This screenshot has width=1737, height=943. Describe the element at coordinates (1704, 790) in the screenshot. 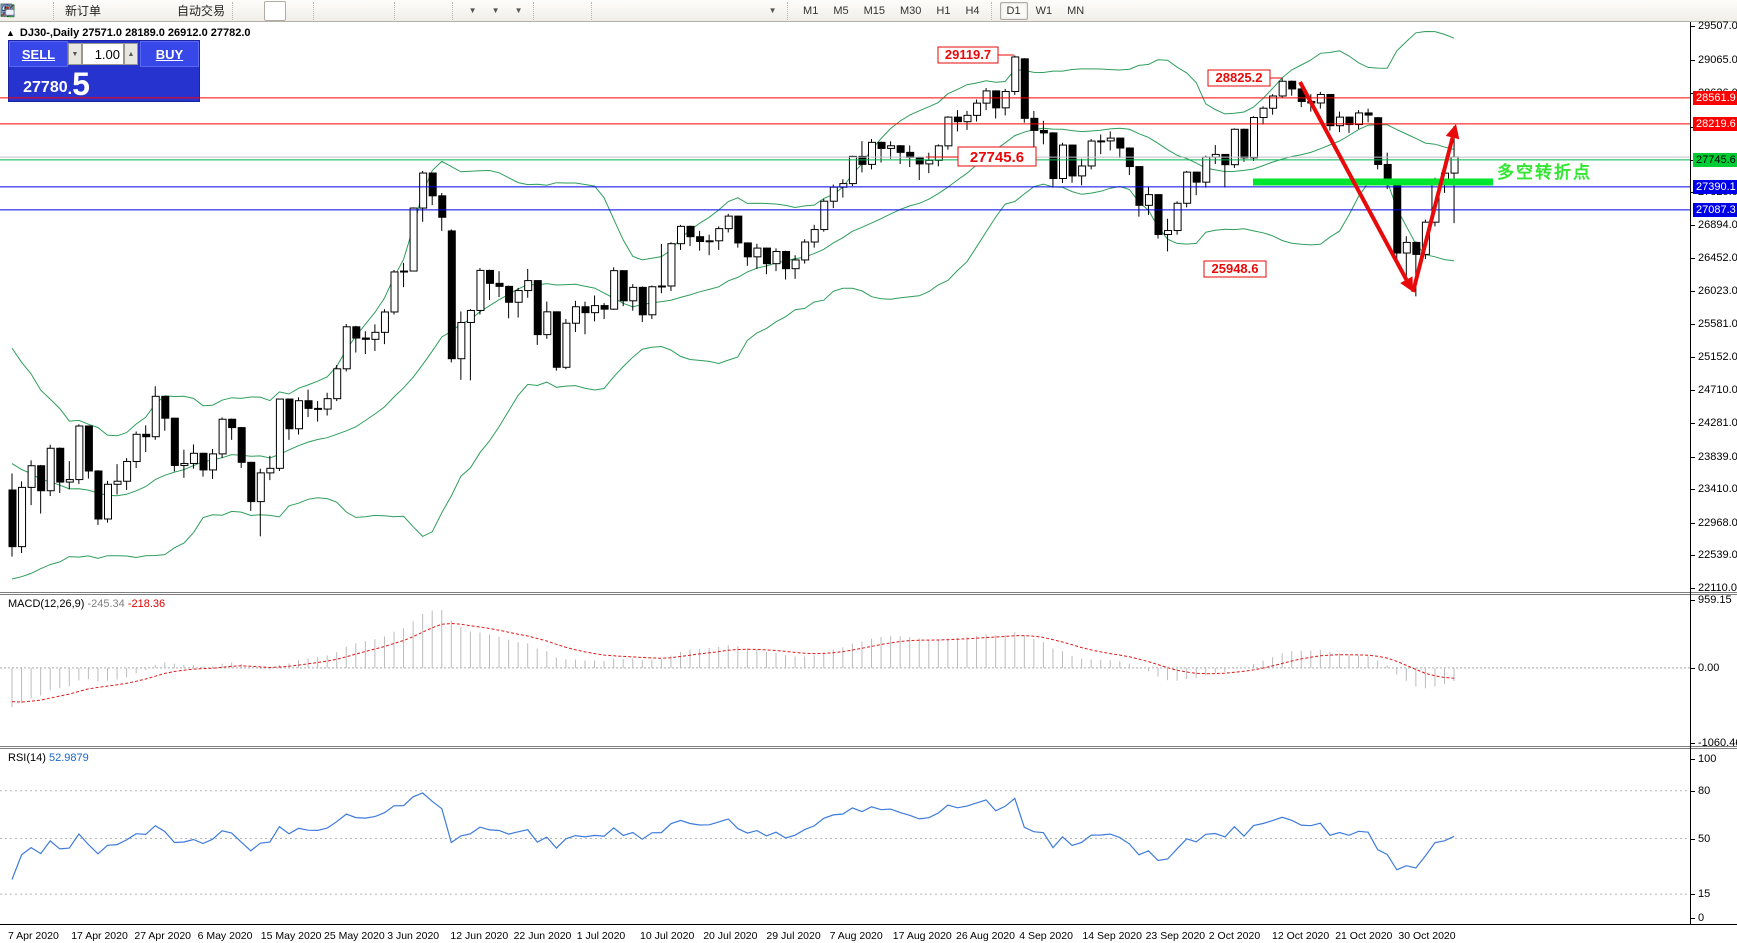

I see `rsi-tick-label: 80` at that location.